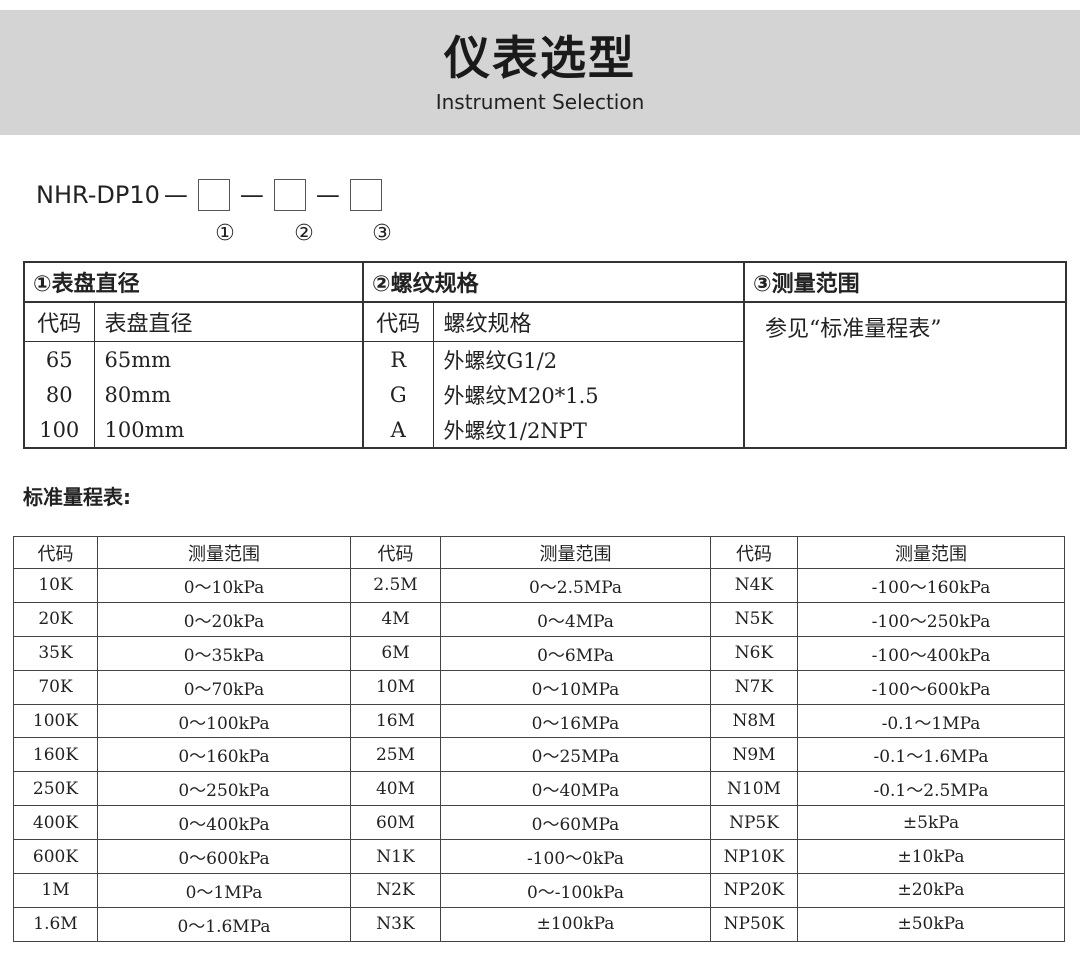 The height and width of the screenshot is (979, 1080). What do you see at coordinates (395, 653) in the screenshot?
I see `code-cell: 6M` at bounding box center [395, 653].